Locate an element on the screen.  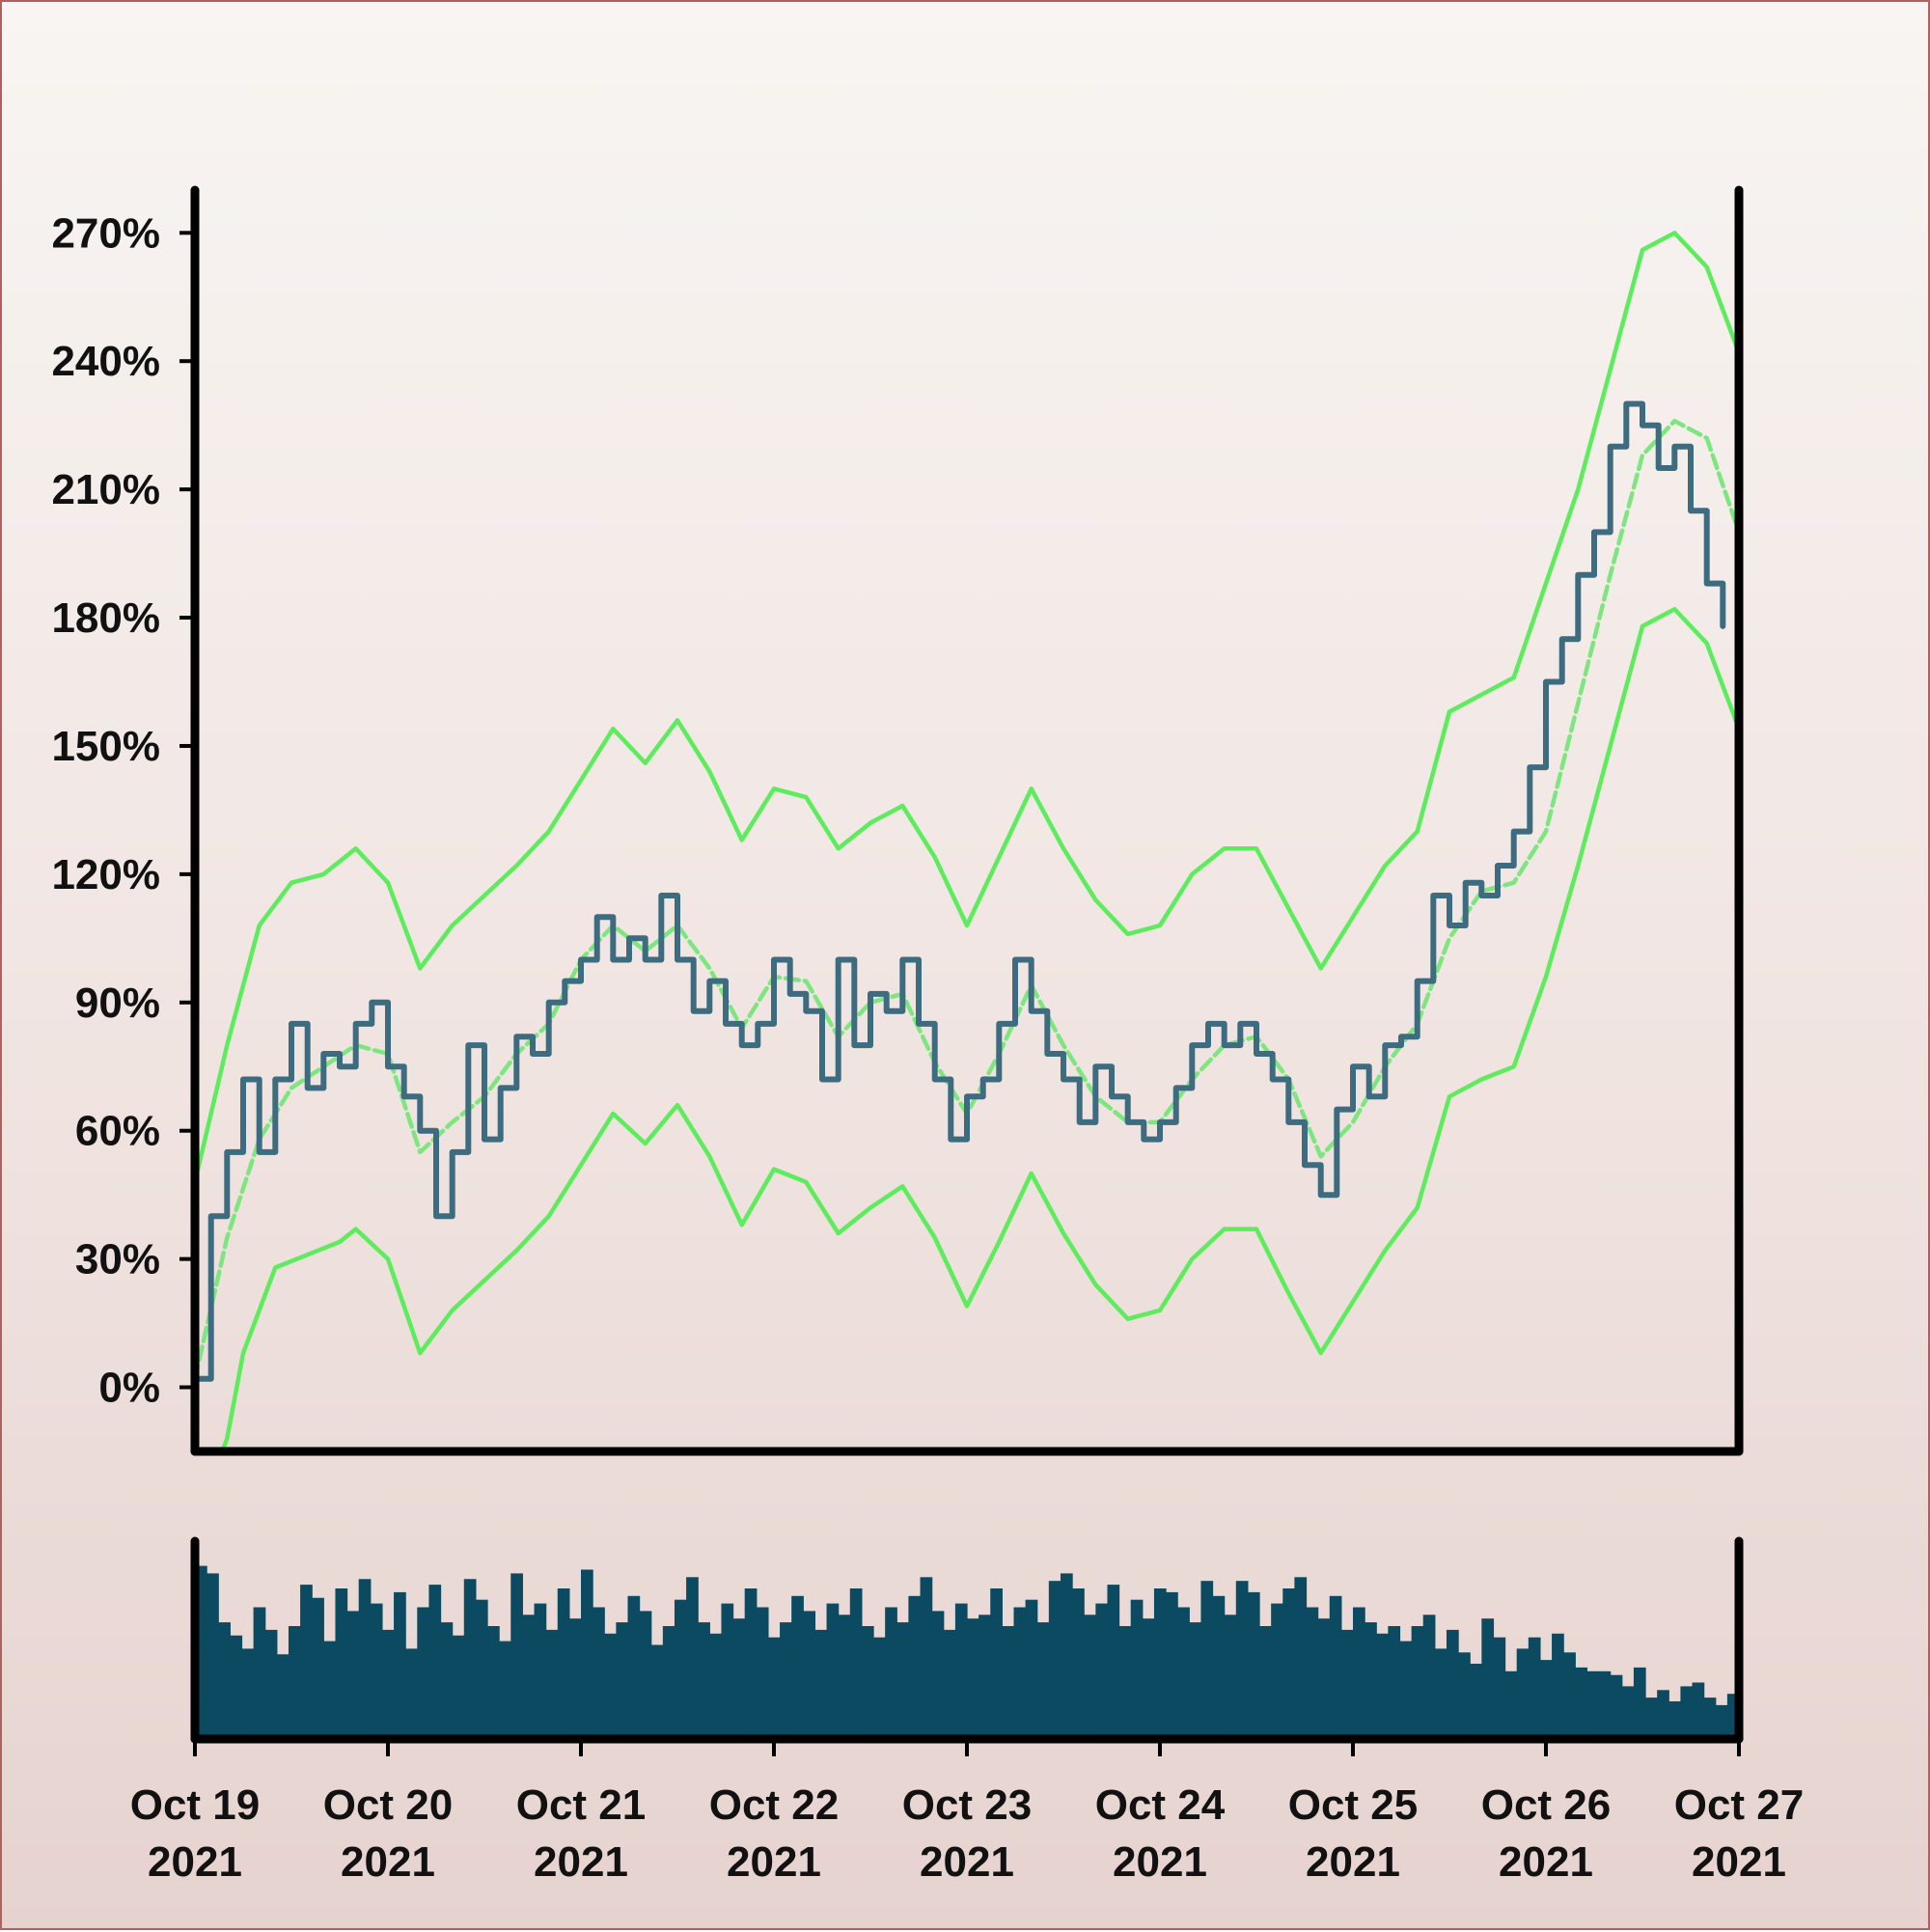
y-tick-label: 120% is located at coordinates (105, 874).